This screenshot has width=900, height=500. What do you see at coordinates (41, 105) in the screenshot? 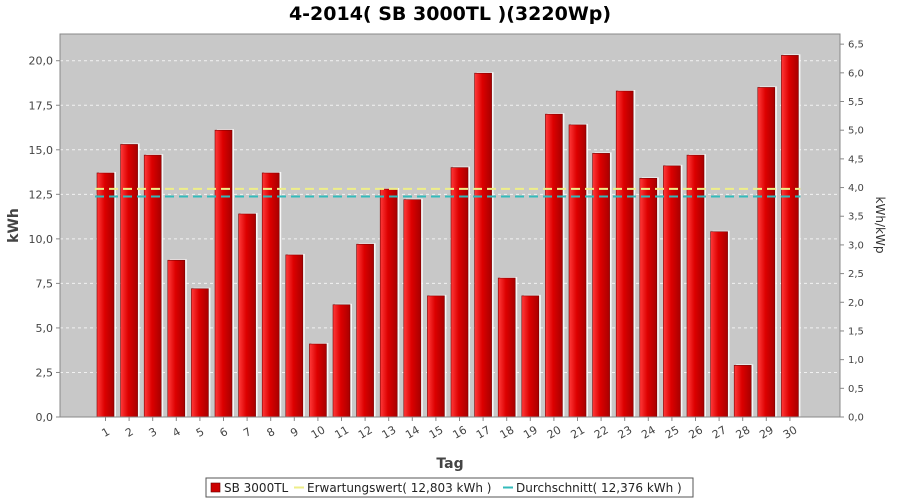
I see `y-tick-label: 17,5` at bounding box center [41, 105].